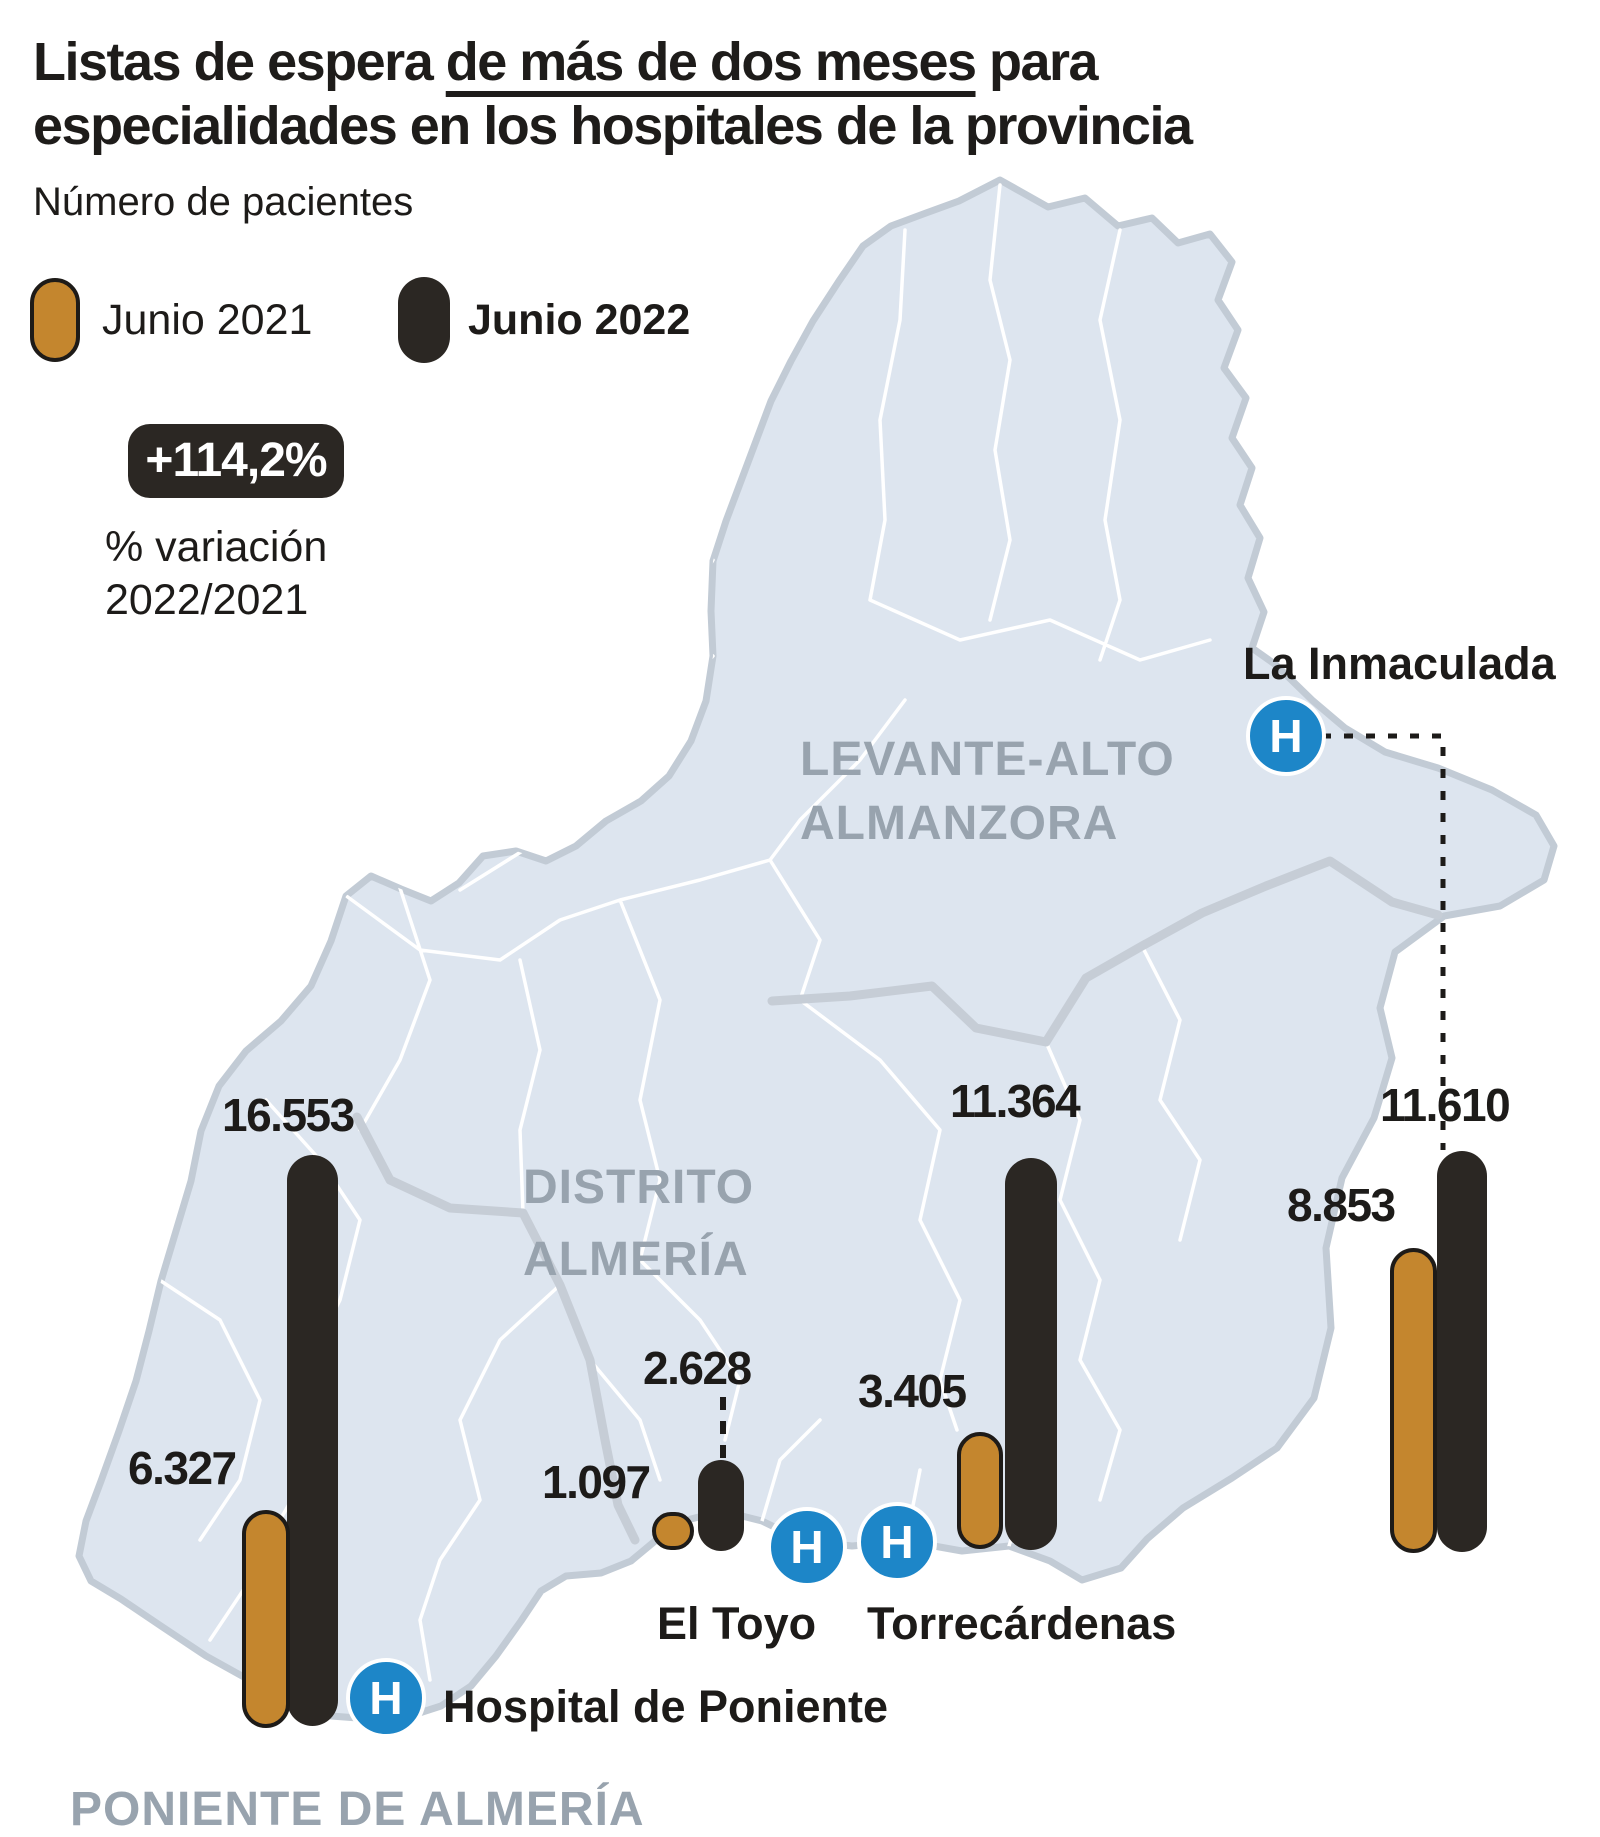  Describe the element at coordinates (711, 62) in the screenshot. I see `title-underlined: de más de dos meses` at that location.